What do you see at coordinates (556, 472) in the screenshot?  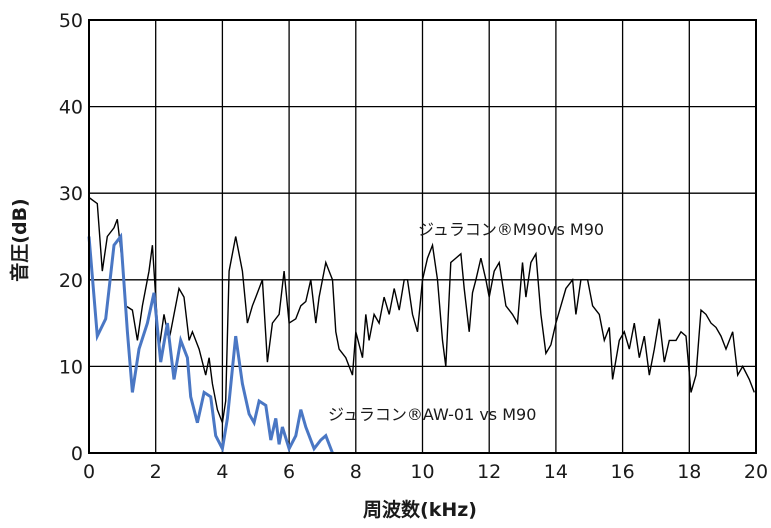 I see `x-tick-label: 14` at bounding box center [556, 472].